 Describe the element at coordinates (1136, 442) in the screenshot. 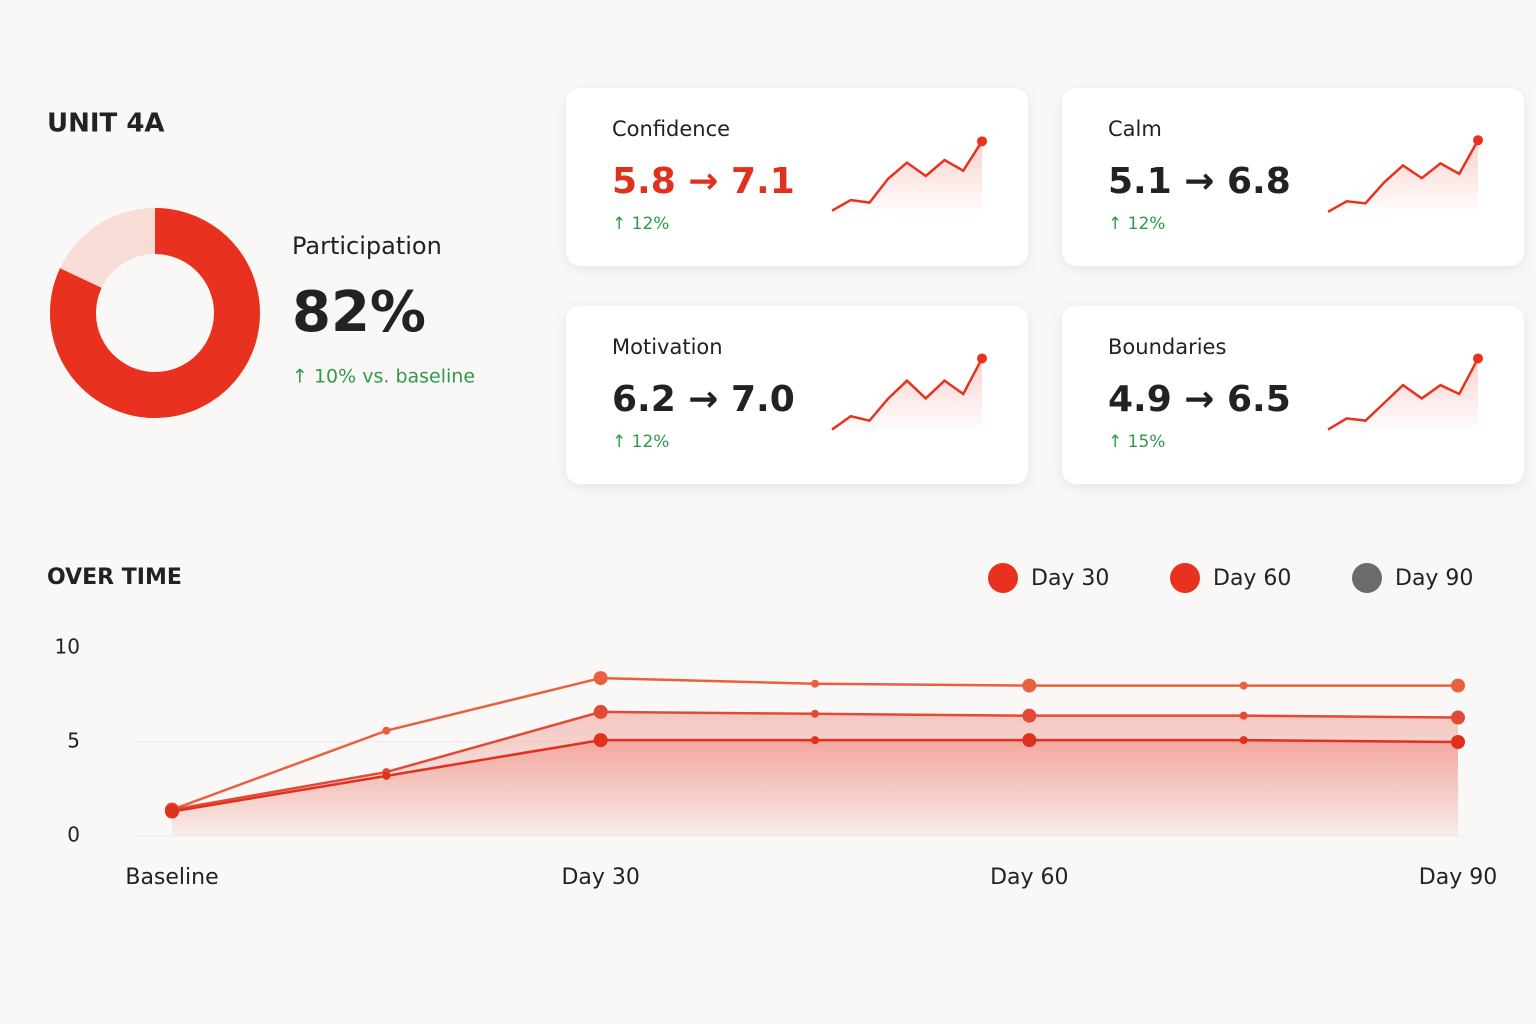

I see `card-delta: ↑ 15%` at that location.